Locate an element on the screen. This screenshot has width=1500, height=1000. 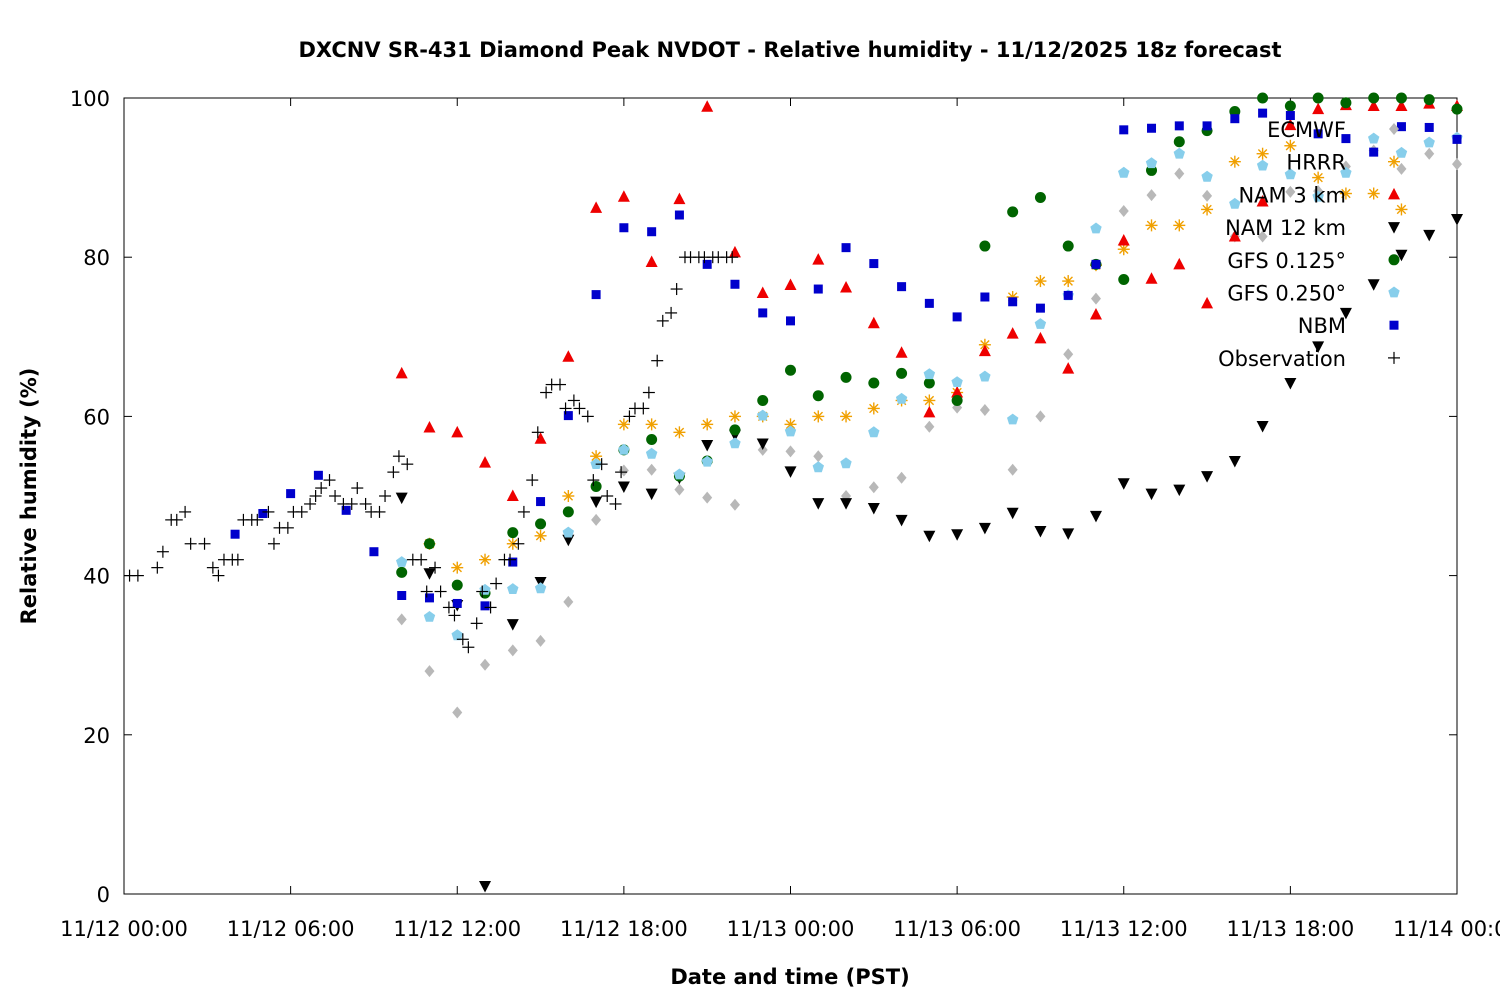
legend-label-nbm: NBM is located at coordinates (1322, 326).